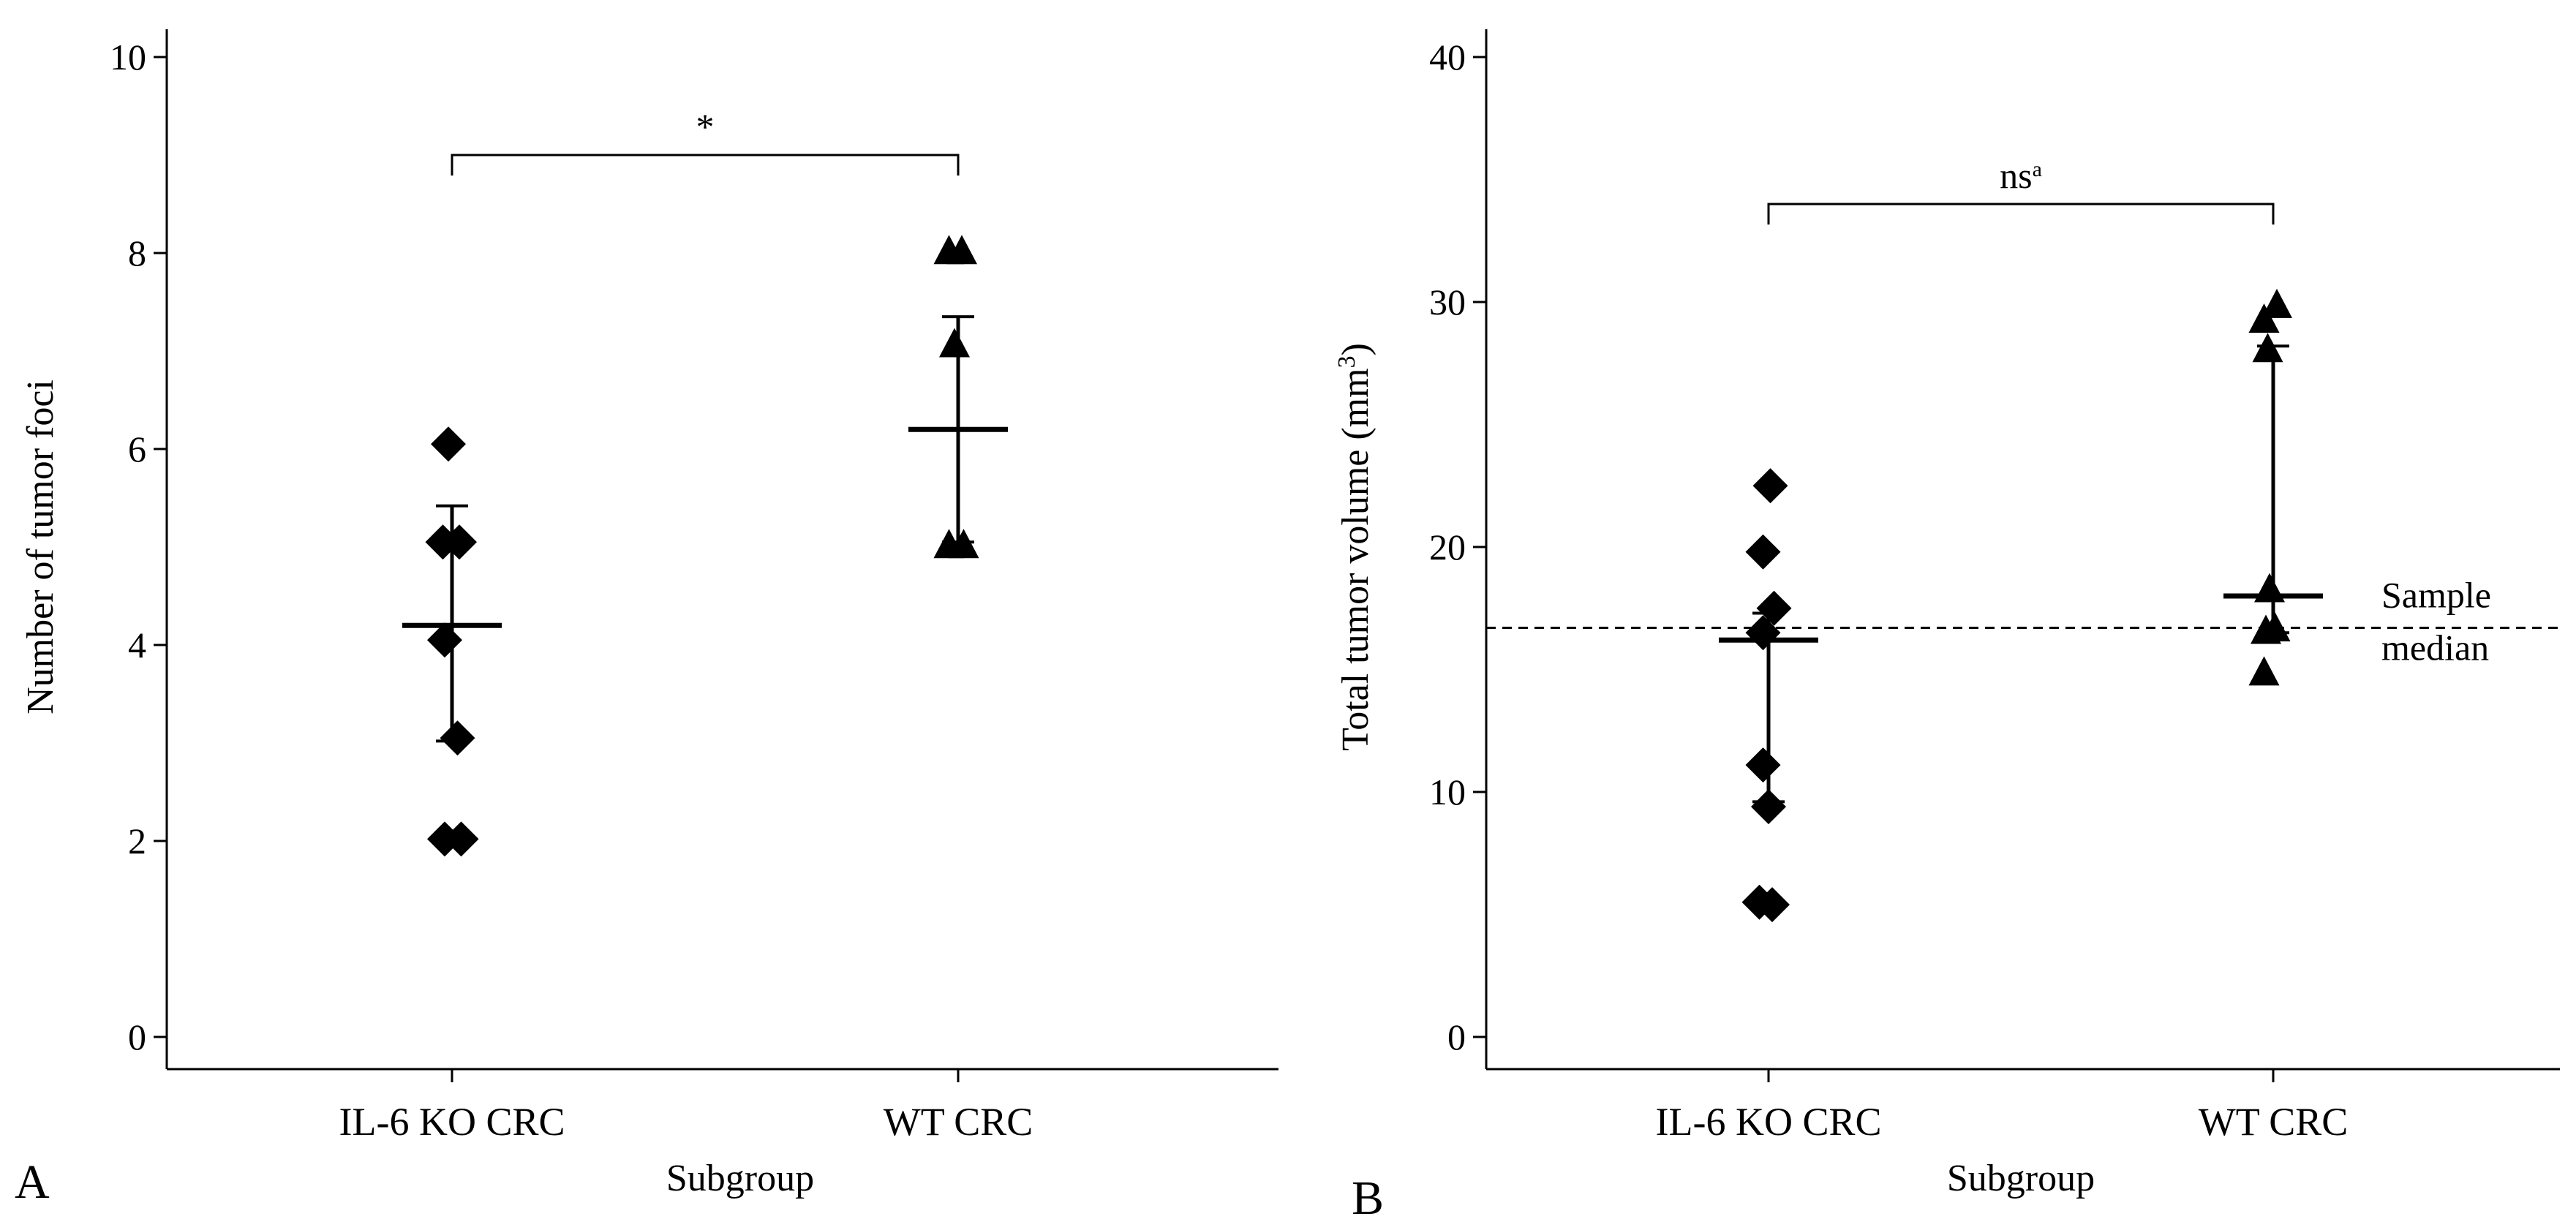 This screenshot has height=1230, width=2576. I want to click on y-axis-title-end: ), so click(1355, 349).